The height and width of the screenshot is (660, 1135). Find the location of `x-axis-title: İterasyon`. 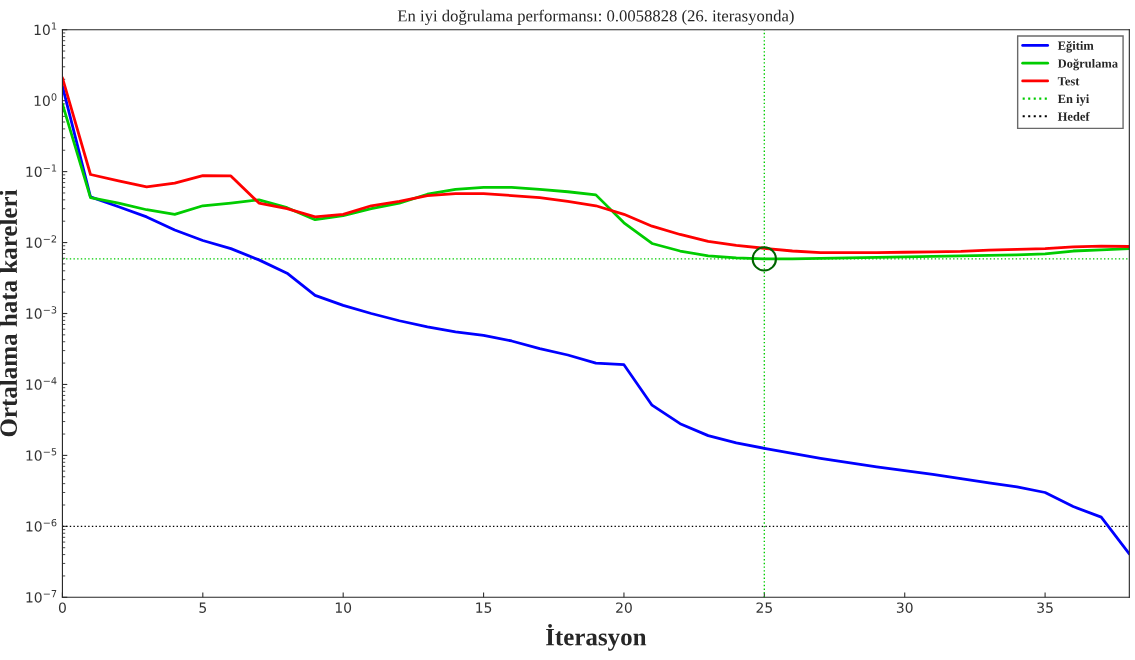

x-axis-title: İterasyon is located at coordinates (596, 637).